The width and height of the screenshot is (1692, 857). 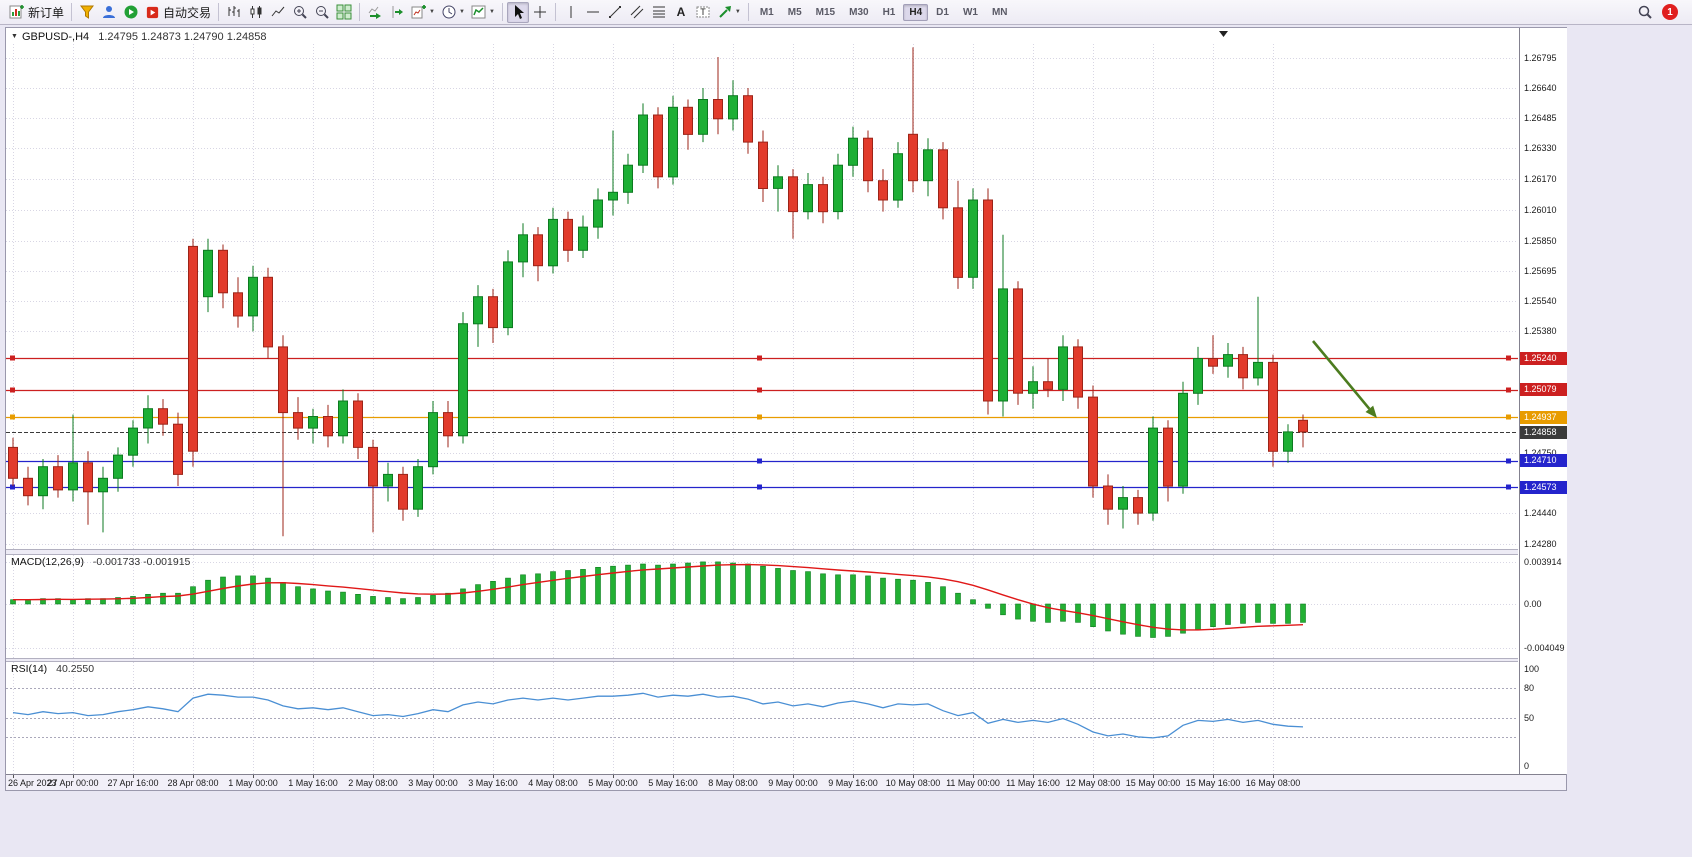 I want to click on channel-button, so click(x=637, y=12).